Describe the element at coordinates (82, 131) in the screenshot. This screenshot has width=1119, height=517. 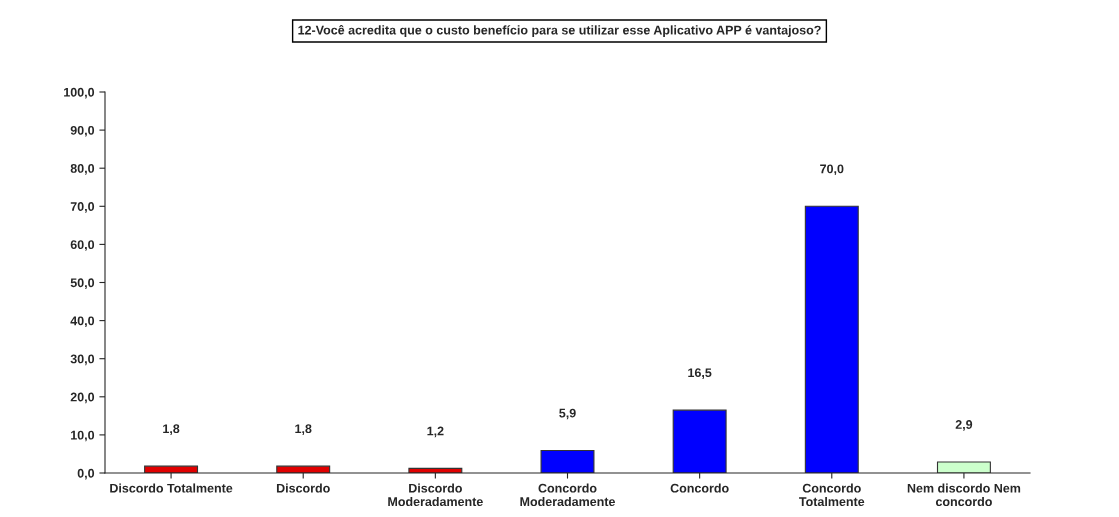
I see `y-tick-label: 90,0` at that location.